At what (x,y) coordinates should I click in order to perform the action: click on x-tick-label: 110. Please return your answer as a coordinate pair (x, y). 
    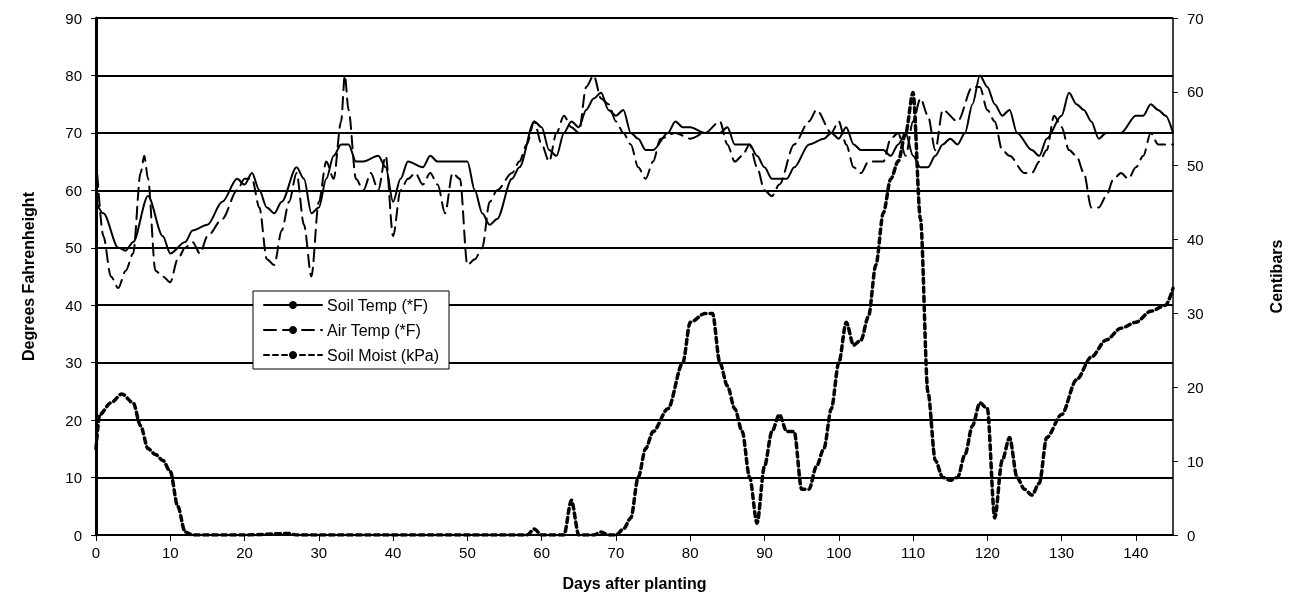
    Looking at the image, I should click on (913, 552).